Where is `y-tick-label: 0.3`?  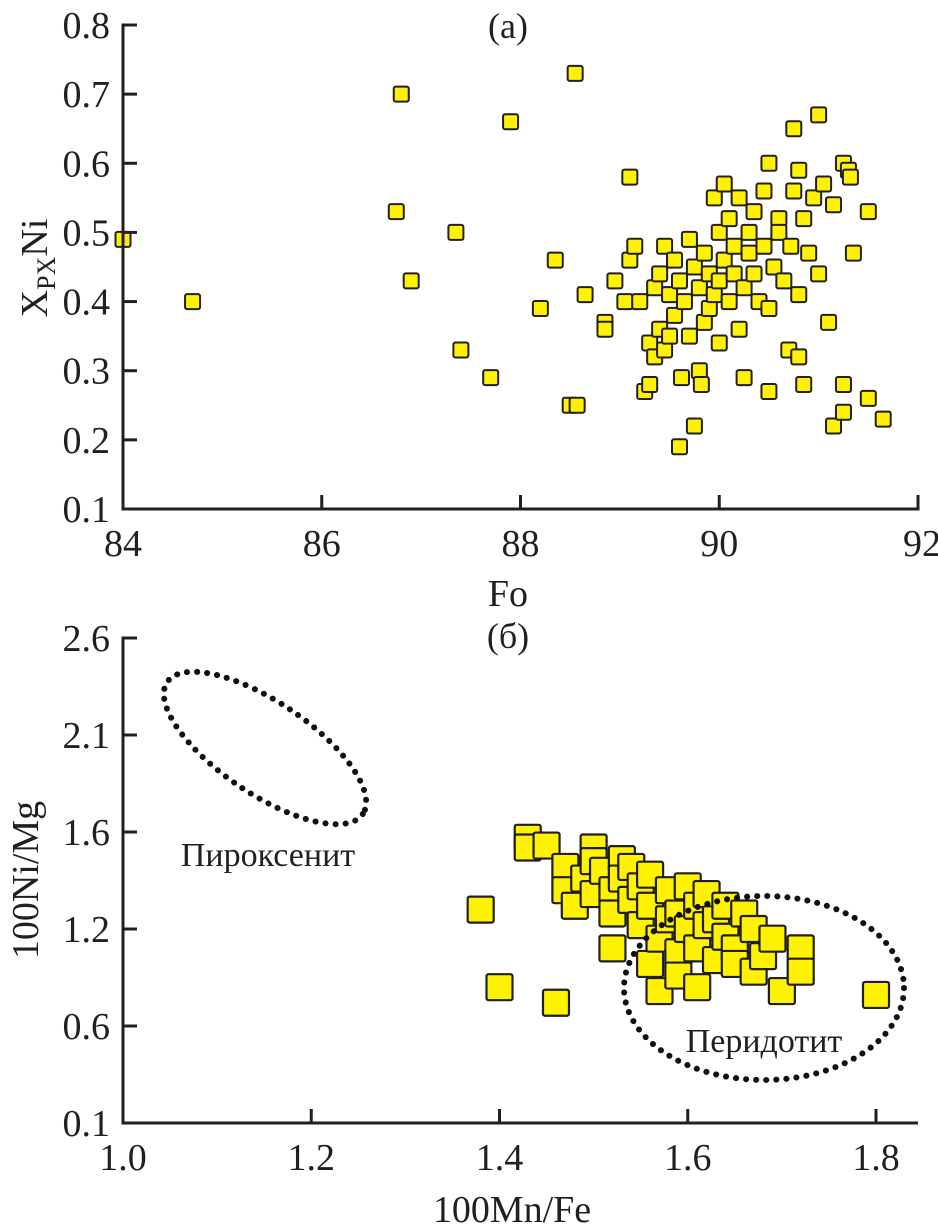 y-tick-label: 0.3 is located at coordinates (87, 372).